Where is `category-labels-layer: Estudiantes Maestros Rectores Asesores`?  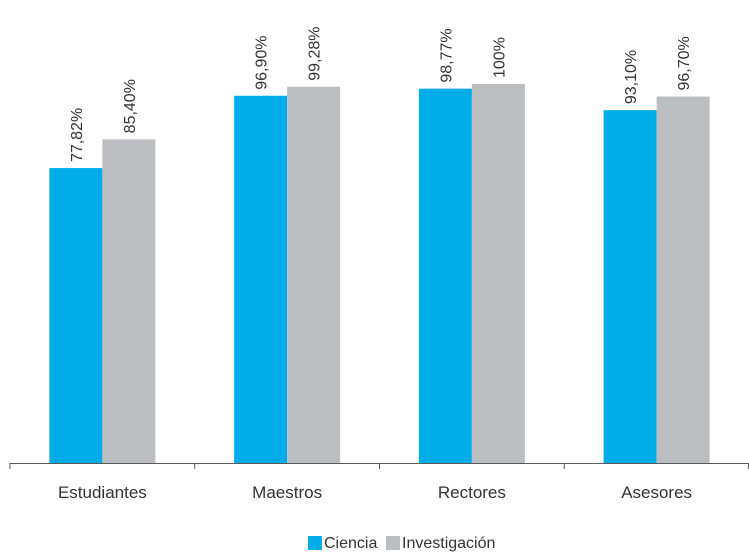
category-labels-layer: Estudiantes Maestros Rectores Asesores is located at coordinates (375, 492).